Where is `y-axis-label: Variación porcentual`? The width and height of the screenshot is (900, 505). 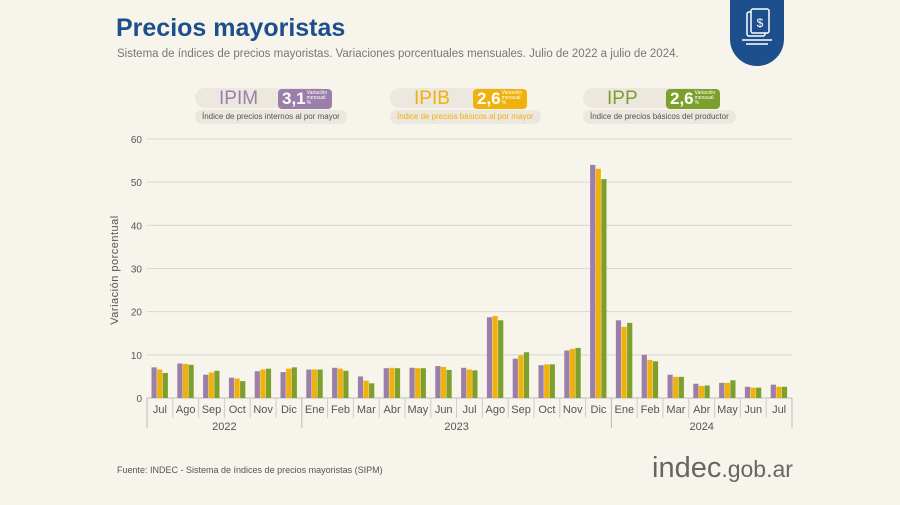 y-axis-label: Variación porcentual is located at coordinates (115, 269).